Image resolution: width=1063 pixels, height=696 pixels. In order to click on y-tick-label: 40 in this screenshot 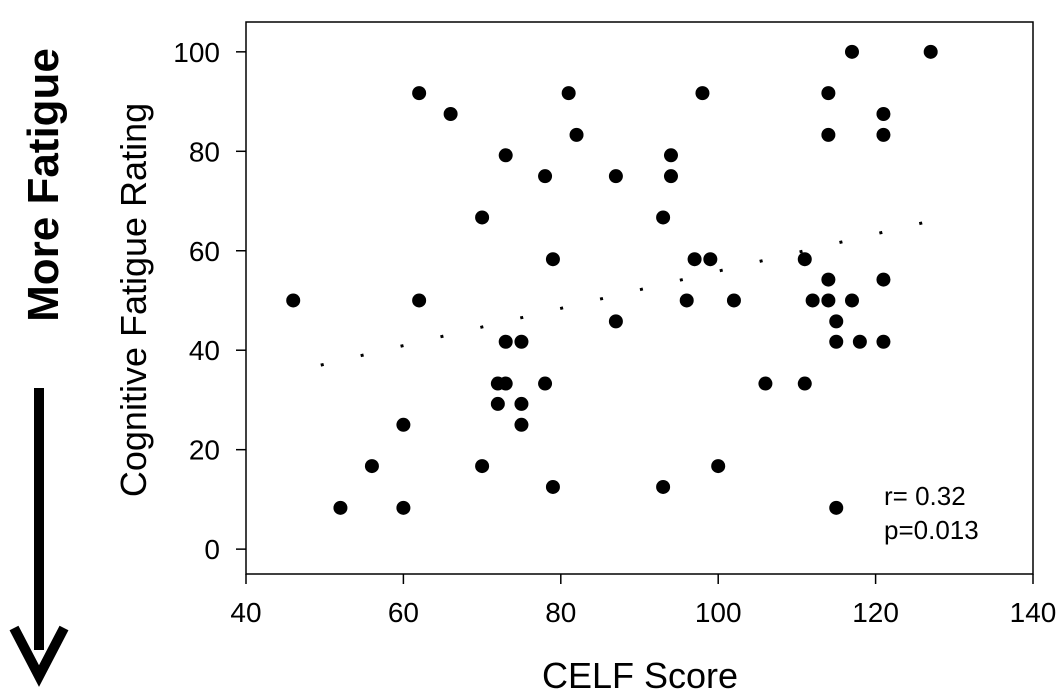, I will do `click(204, 350)`.